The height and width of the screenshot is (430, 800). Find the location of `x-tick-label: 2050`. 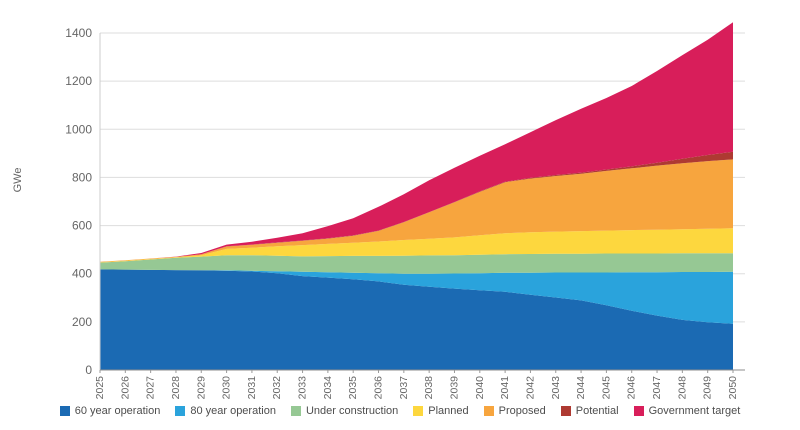

x-tick-label: 2050 is located at coordinates (733, 388).